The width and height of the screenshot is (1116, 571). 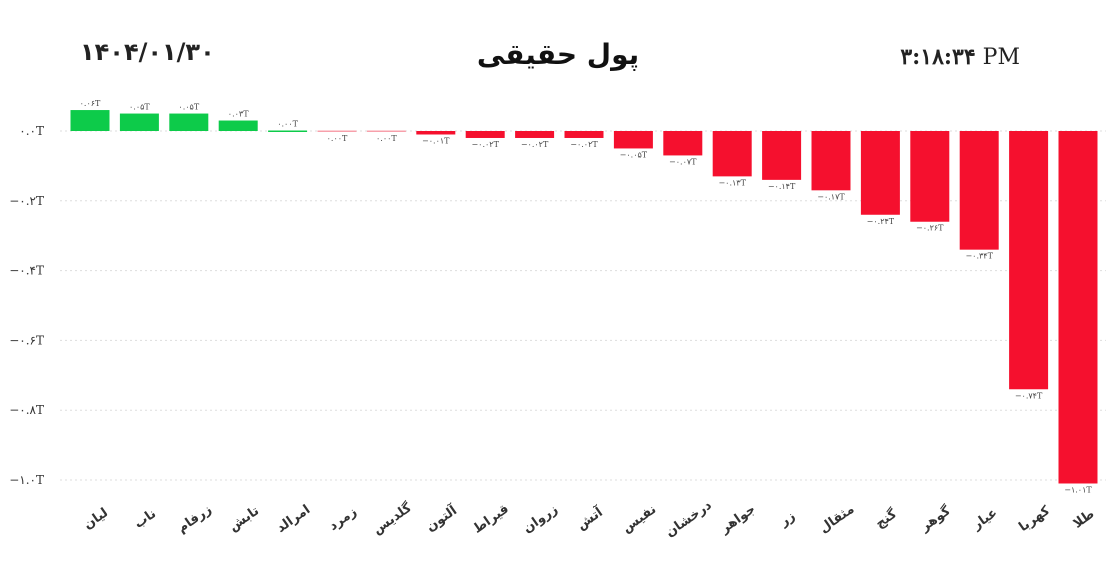 I want to click on category-label: گنج, so click(x=886, y=519).